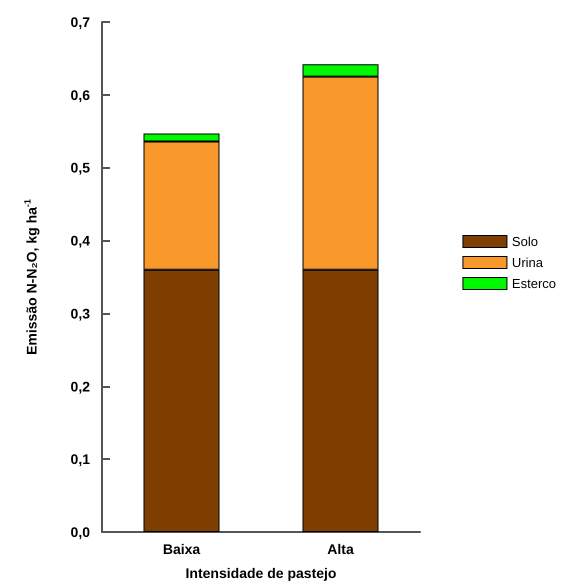  I want to click on x-axis-title: Intensidade de pastejo, so click(261, 573).